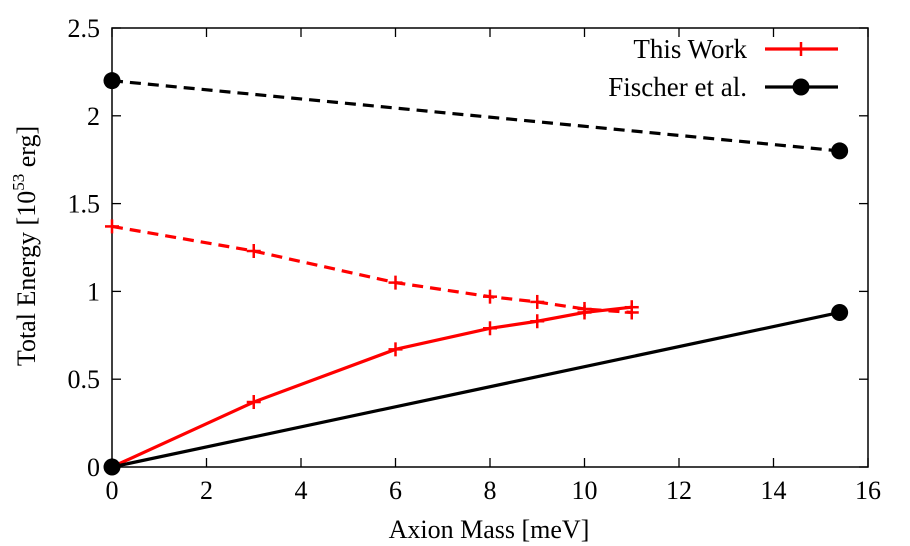 The image size is (910, 546). What do you see at coordinates (774, 490) in the screenshot?
I see `x-tick-label: 14` at bounding box center [774, 490].